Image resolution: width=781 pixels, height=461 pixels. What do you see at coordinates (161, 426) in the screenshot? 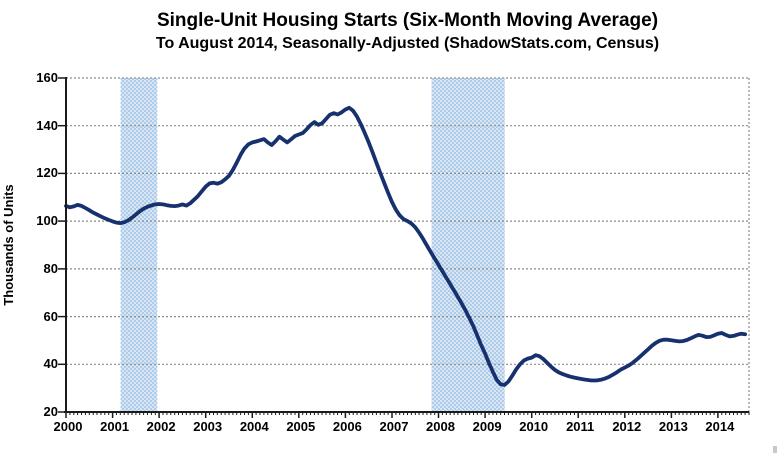
I see `x-tick-label-2002: 2002` at bounding box center [161, 426].